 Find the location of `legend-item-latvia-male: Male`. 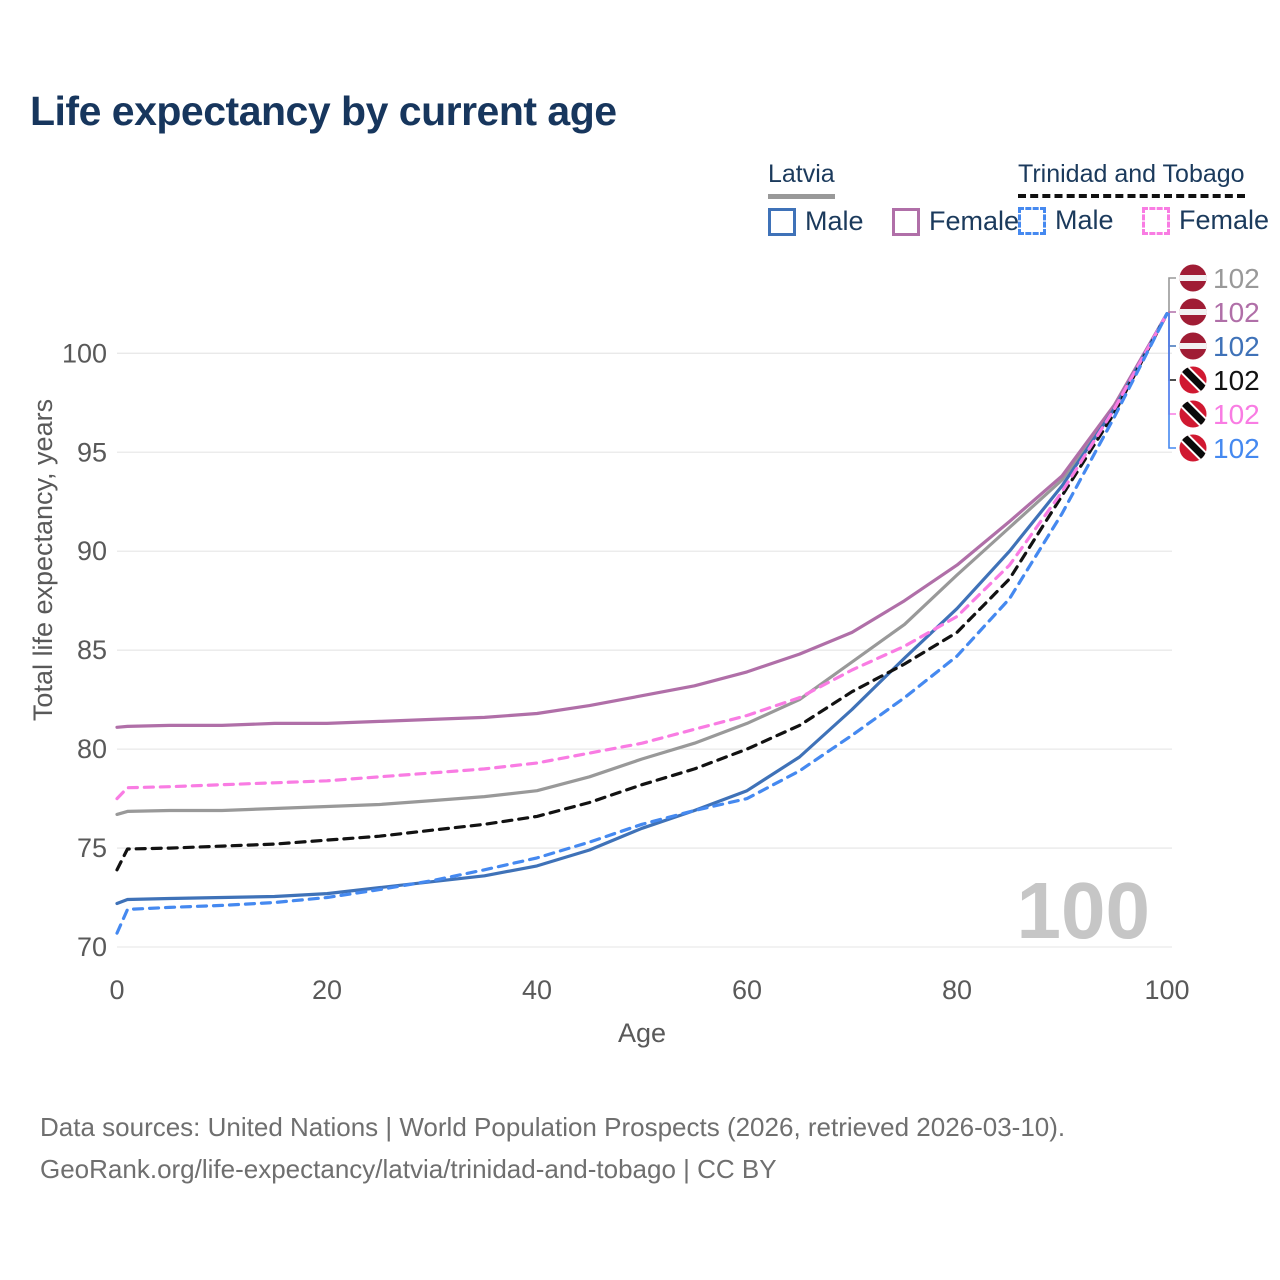

legend-item-latvia-male: Male is located at coordinates (816, 221).